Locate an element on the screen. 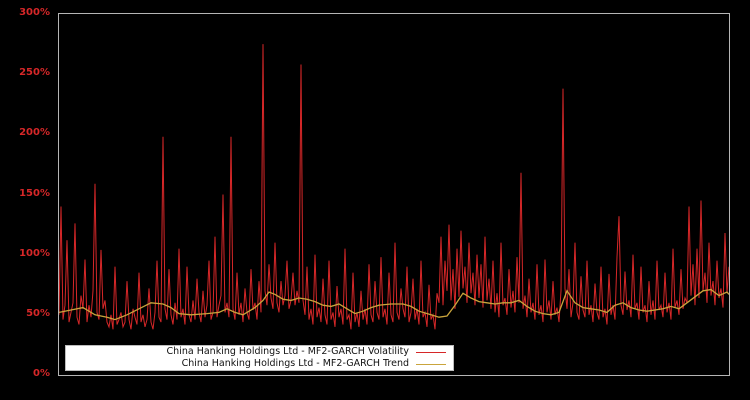 The image size is (750, 400). y-tick-label-250: 250% is located at coordinates (34, 73).